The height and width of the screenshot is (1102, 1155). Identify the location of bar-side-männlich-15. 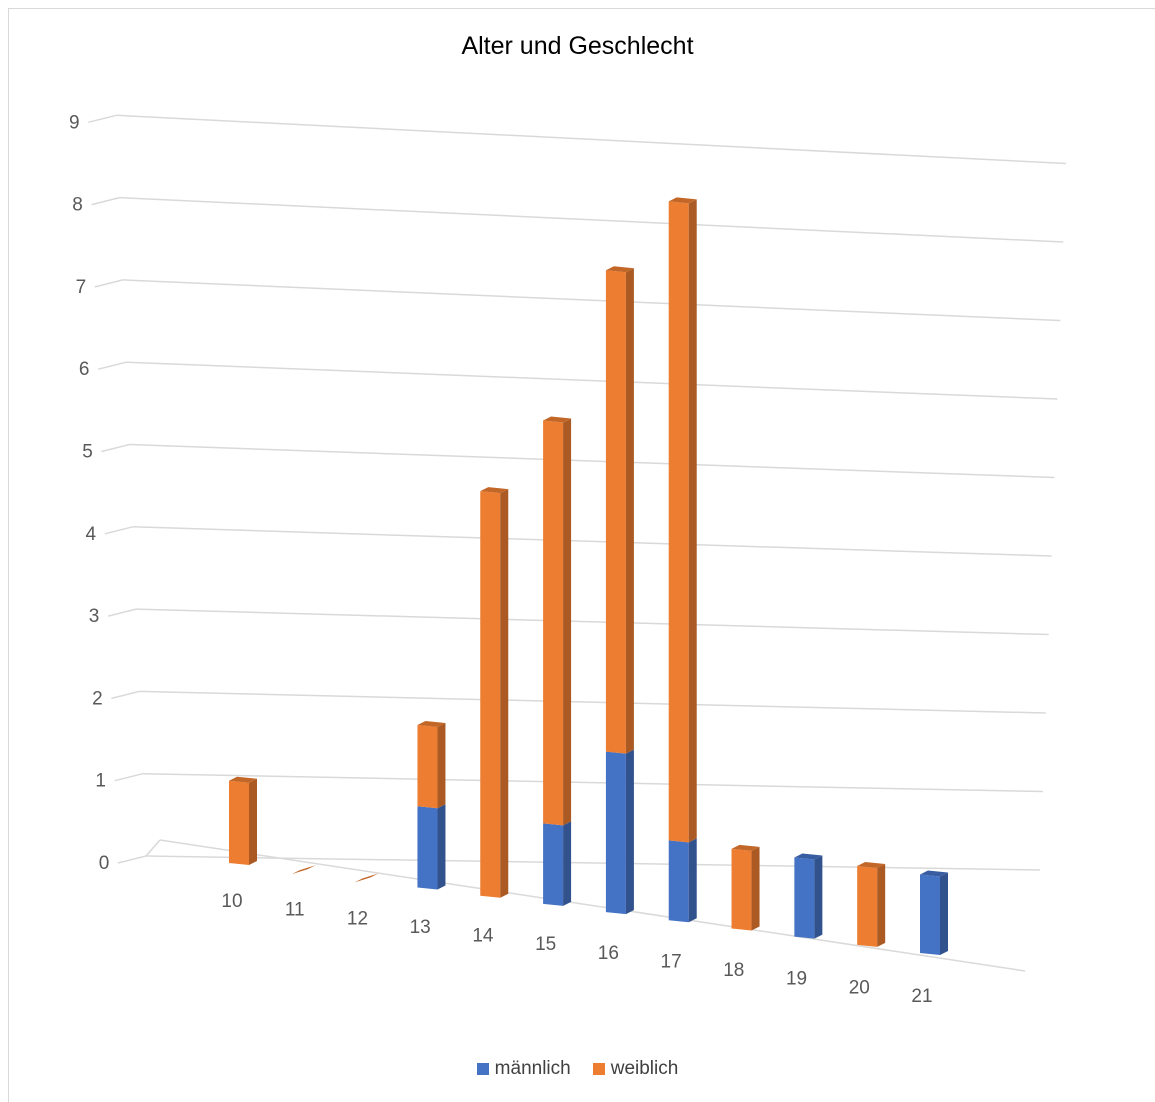
(567, 863).